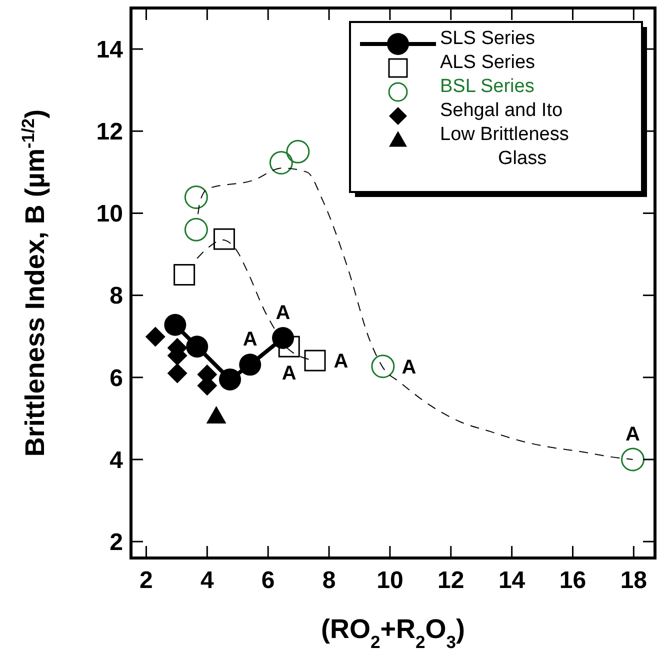  What do you see at coordinates (207, 580) in the screenshot?
I see `x-tick-label: 4` at bounding box center [207, 580].